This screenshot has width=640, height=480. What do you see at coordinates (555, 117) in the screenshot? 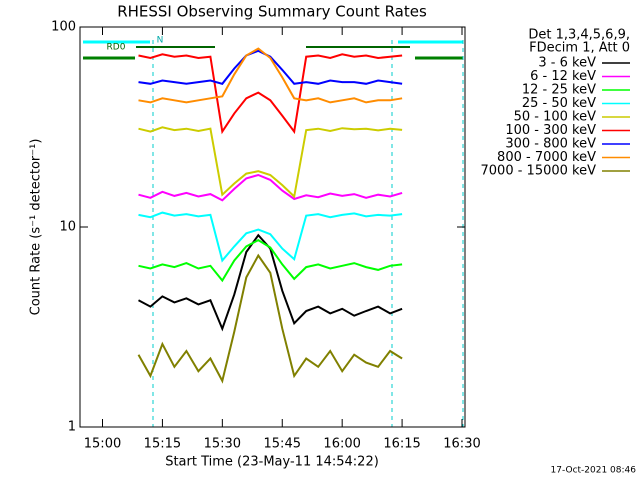
I see `legend-label: 50 - 100 keV` at bounding box center [555, 117].